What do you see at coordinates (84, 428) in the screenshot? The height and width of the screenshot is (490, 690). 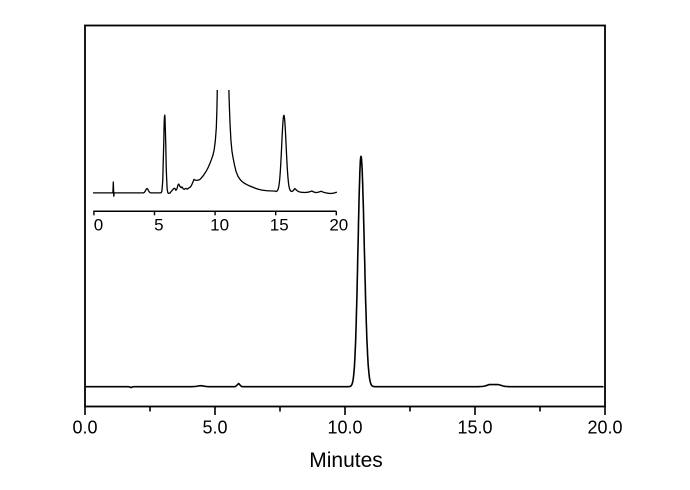 I see `svg-text: 0.0` at bounding box center [84, 428].